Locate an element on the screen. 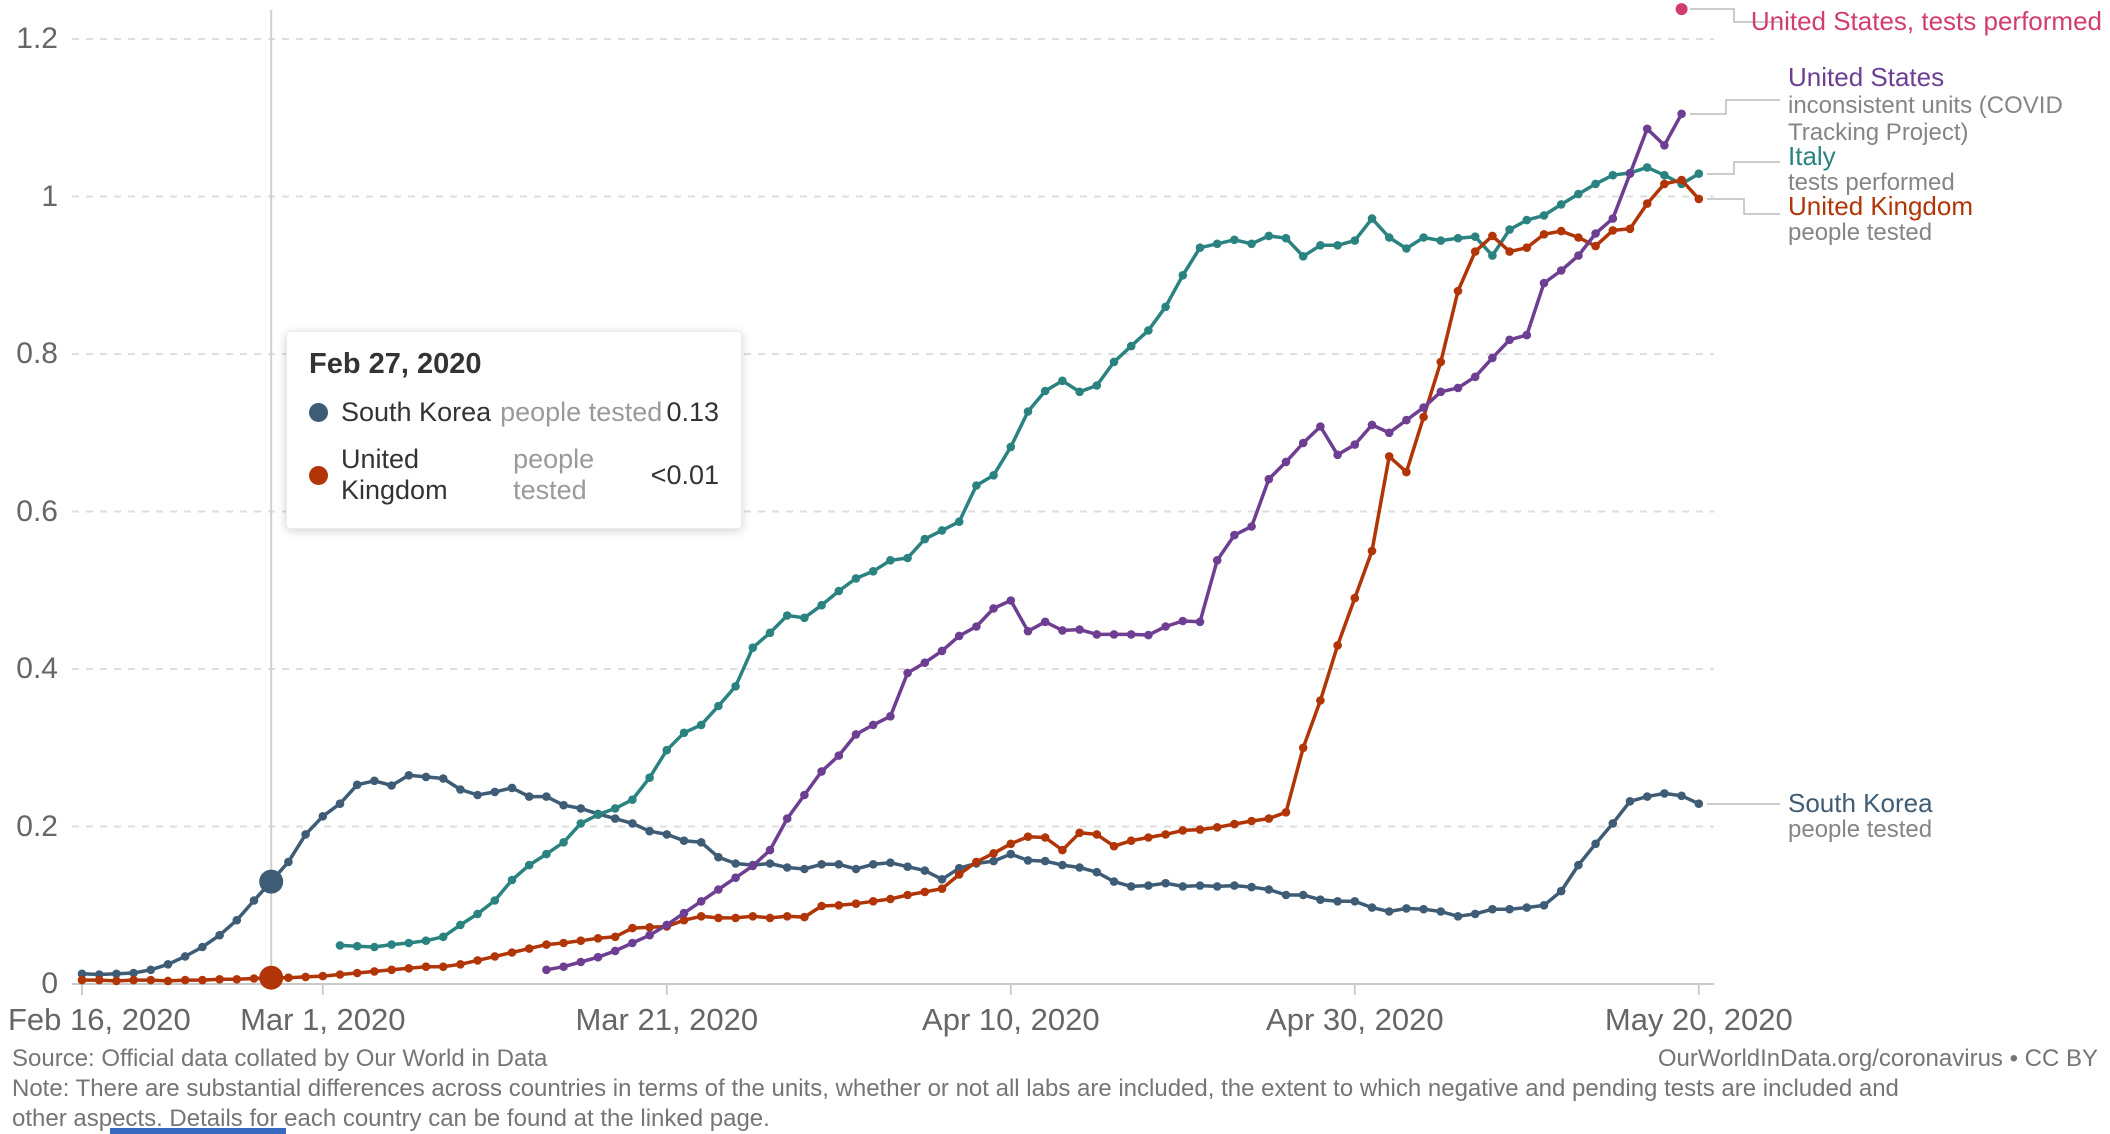  legend-label-italy: Italy is located at coordinates (1812, 156).